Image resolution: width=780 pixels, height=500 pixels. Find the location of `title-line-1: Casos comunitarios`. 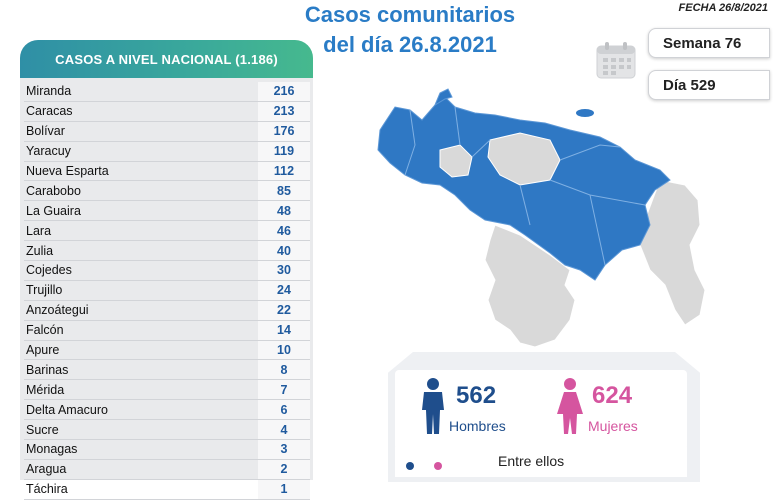

title-line-1: Casos comunitarios is located at coordinates (410, 14).